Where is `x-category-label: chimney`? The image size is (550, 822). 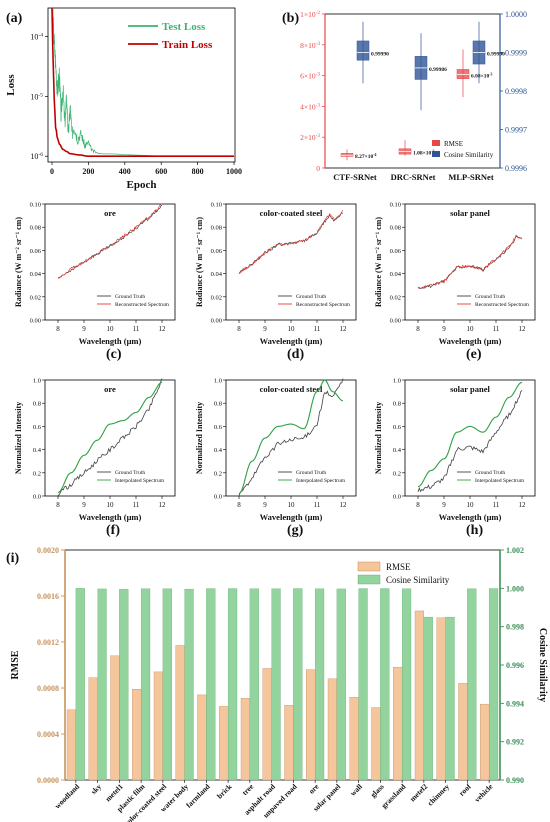
x-category-label: chimney is located at coordinates (439, 795).